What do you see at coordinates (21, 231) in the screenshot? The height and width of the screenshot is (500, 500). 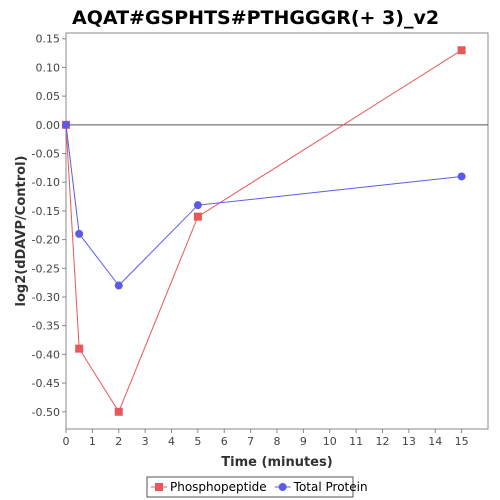 I see `y-axis-label: log2(dDAVP/Control)` at bounding box center [21, 231].